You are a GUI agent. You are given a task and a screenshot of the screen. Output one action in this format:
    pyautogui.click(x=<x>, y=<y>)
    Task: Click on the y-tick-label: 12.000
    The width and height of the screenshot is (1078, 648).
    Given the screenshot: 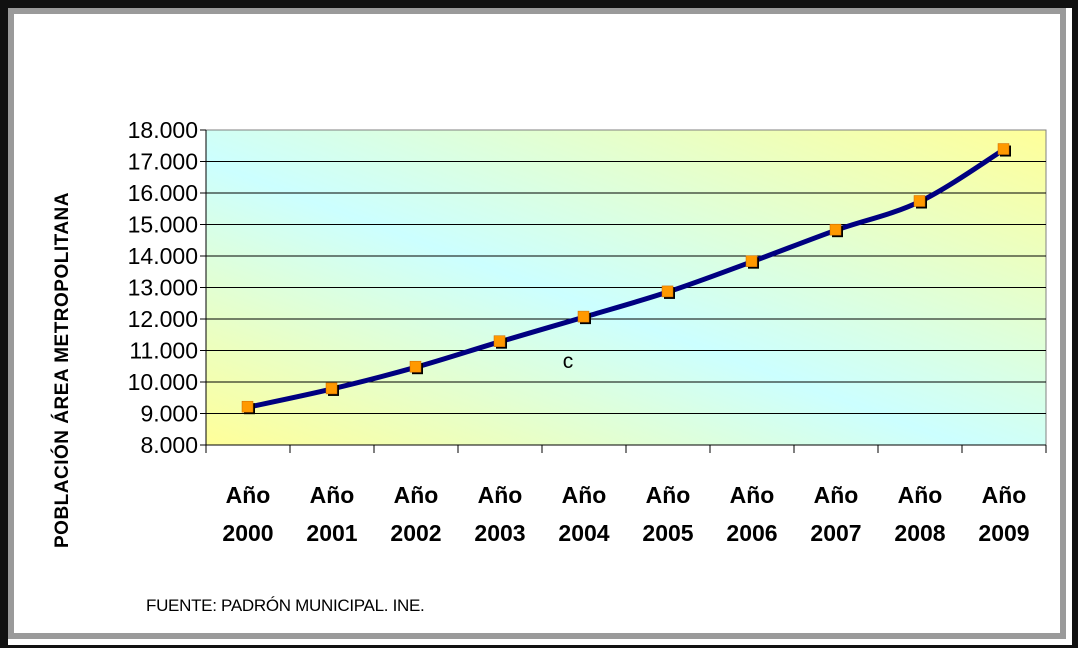 What is the action you would take?
    pyautogui.click(x=163, y=319)
    